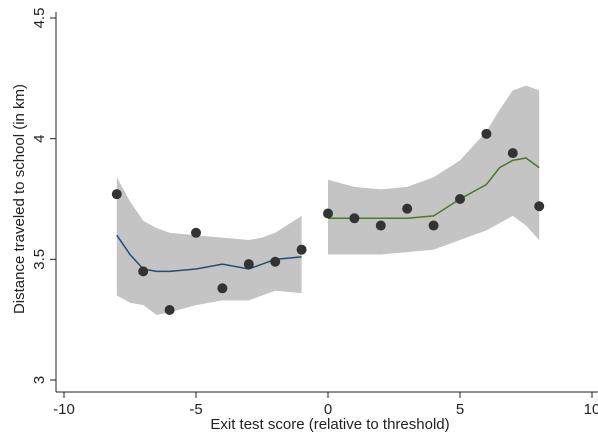 The image size is (598, 435). I want to click on x-axis-label: Exit test score (relative to threshold), so click(329, 424).